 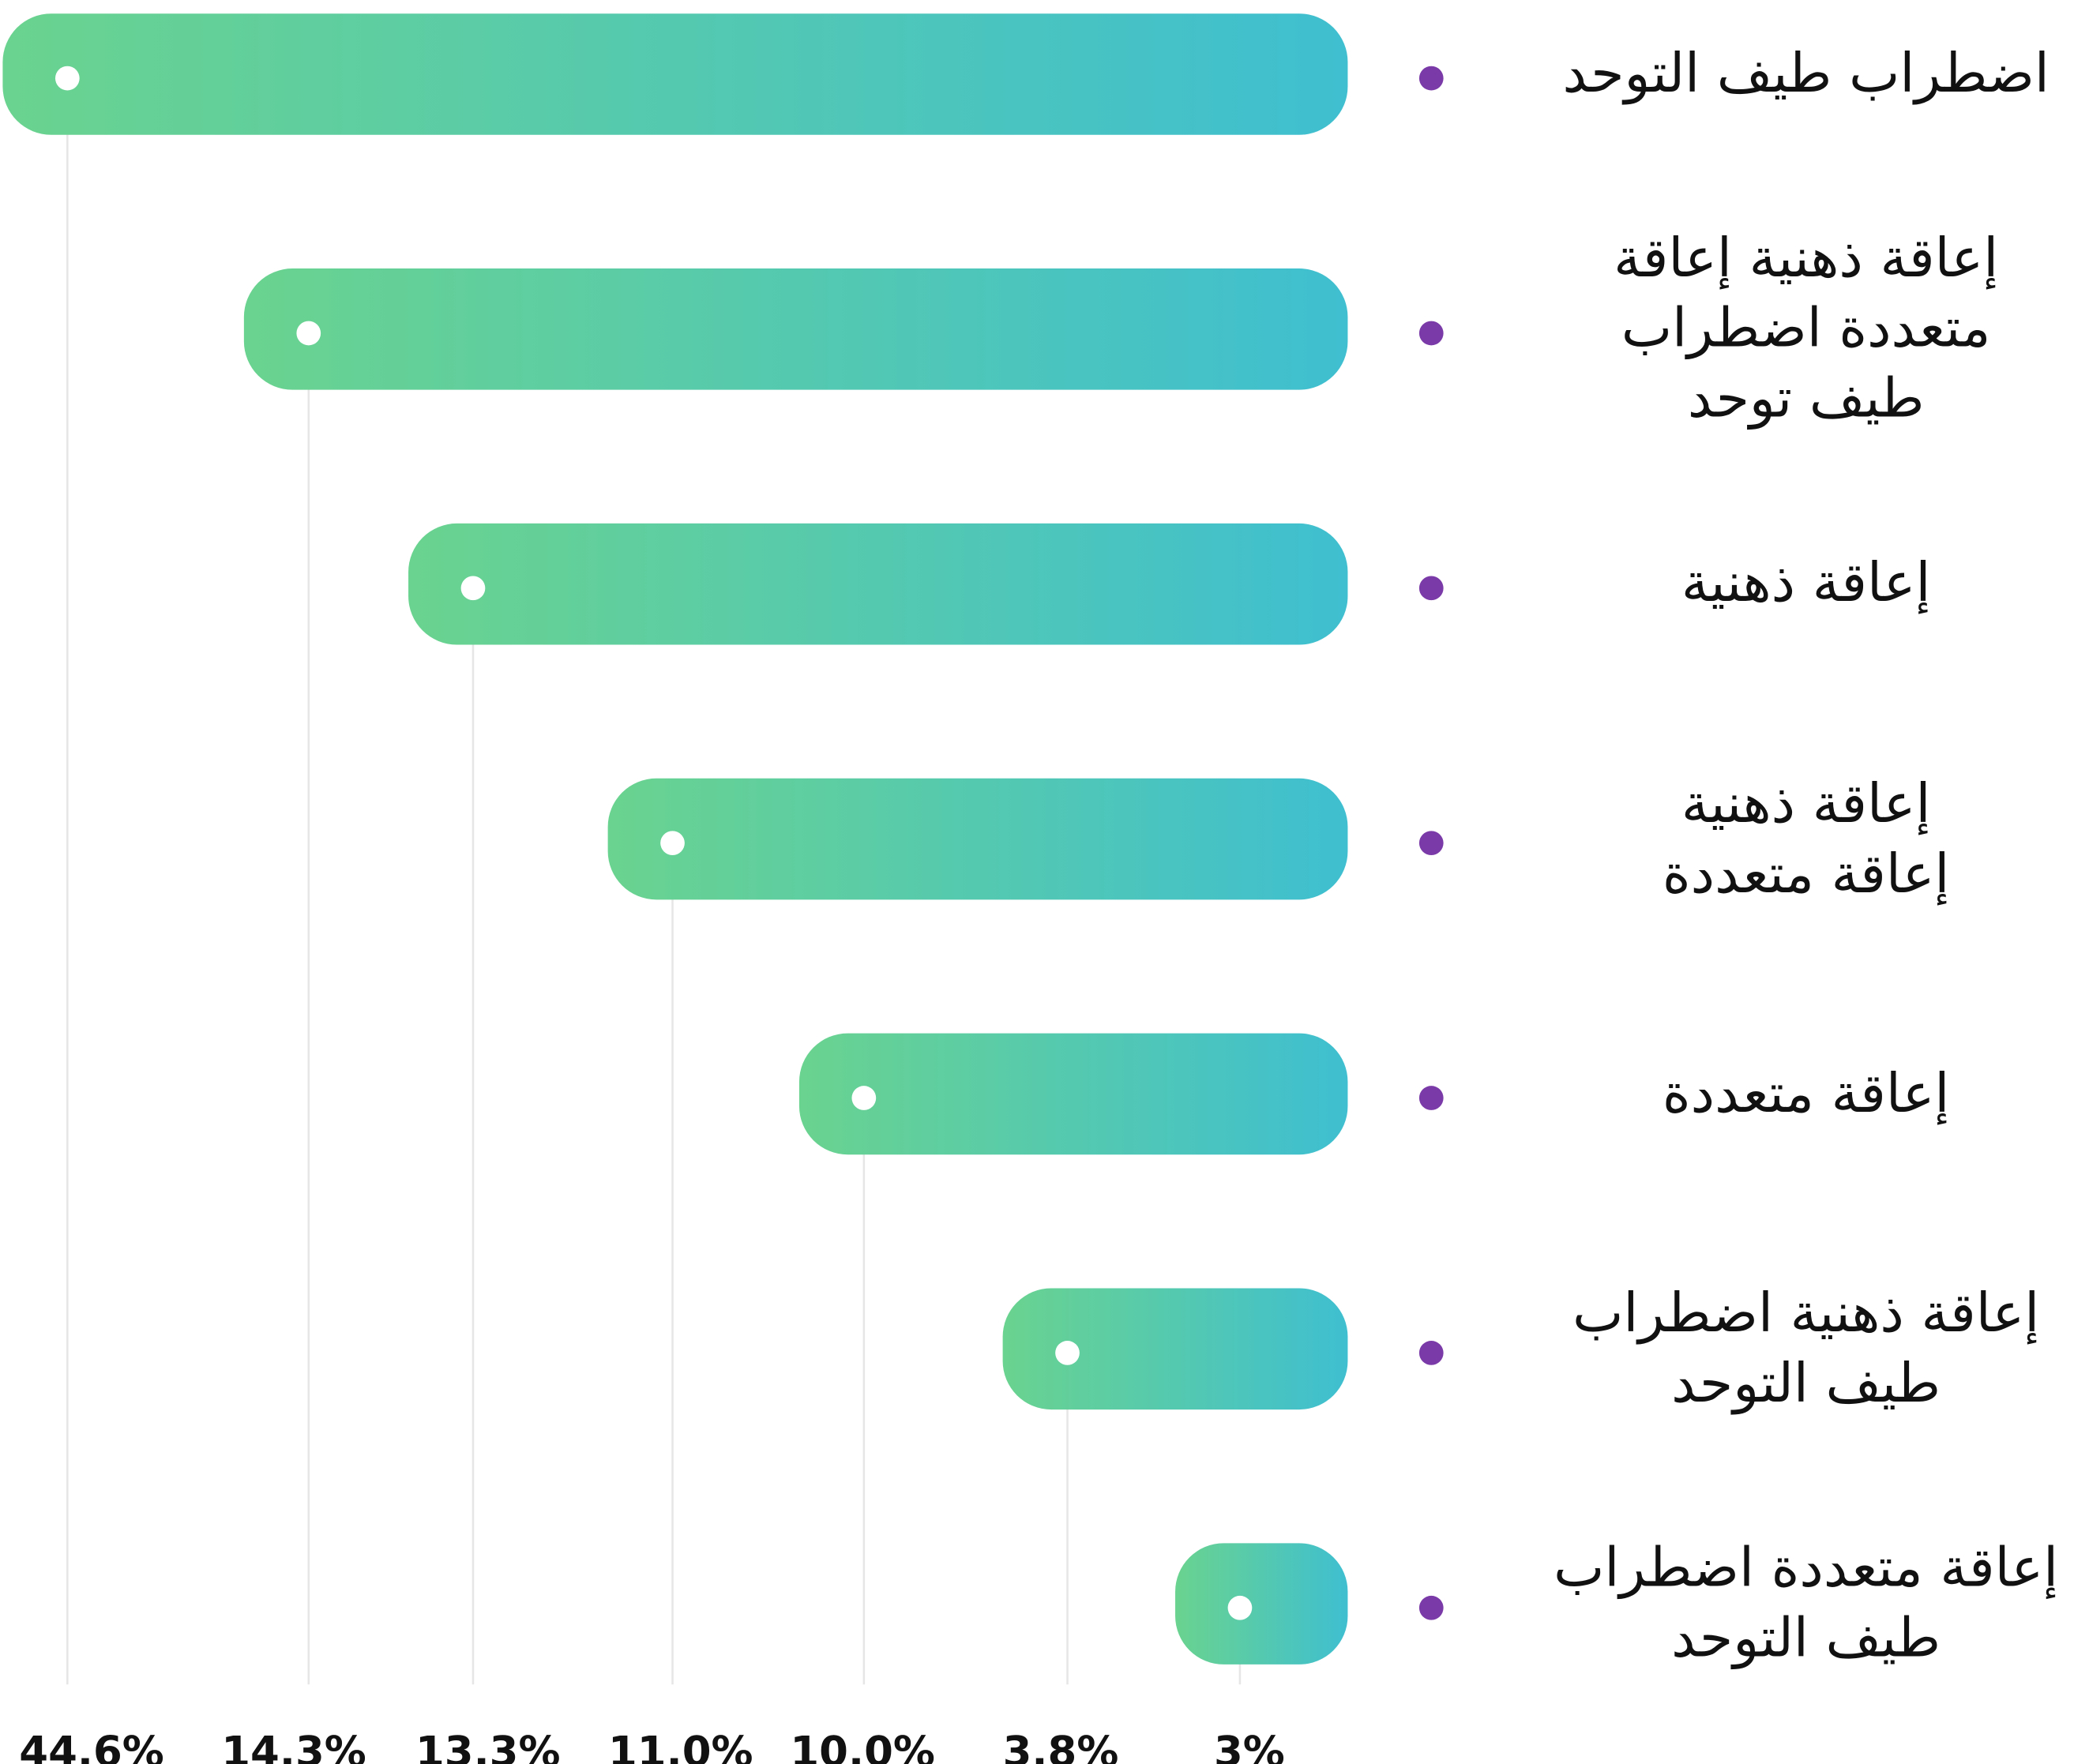 I want to click on category-label: اضطراب طيف التوحد, so click(x=1806, y=74).